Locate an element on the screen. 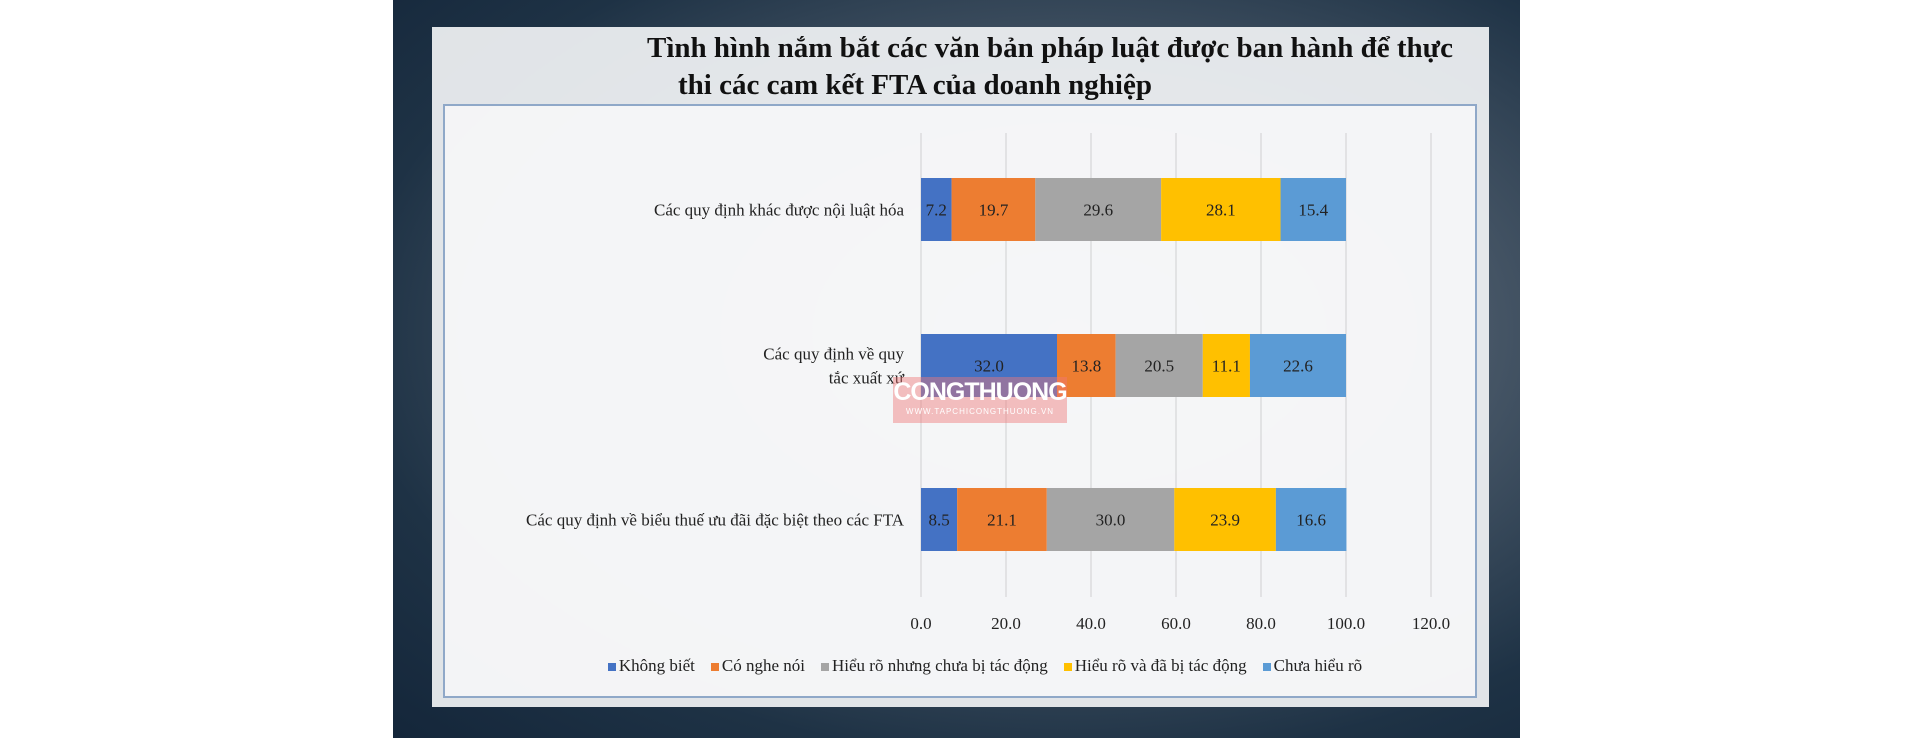 The height and width of the screenshot is (740, 1920). data-label: 19.7 is located at coordinates (994, 210).